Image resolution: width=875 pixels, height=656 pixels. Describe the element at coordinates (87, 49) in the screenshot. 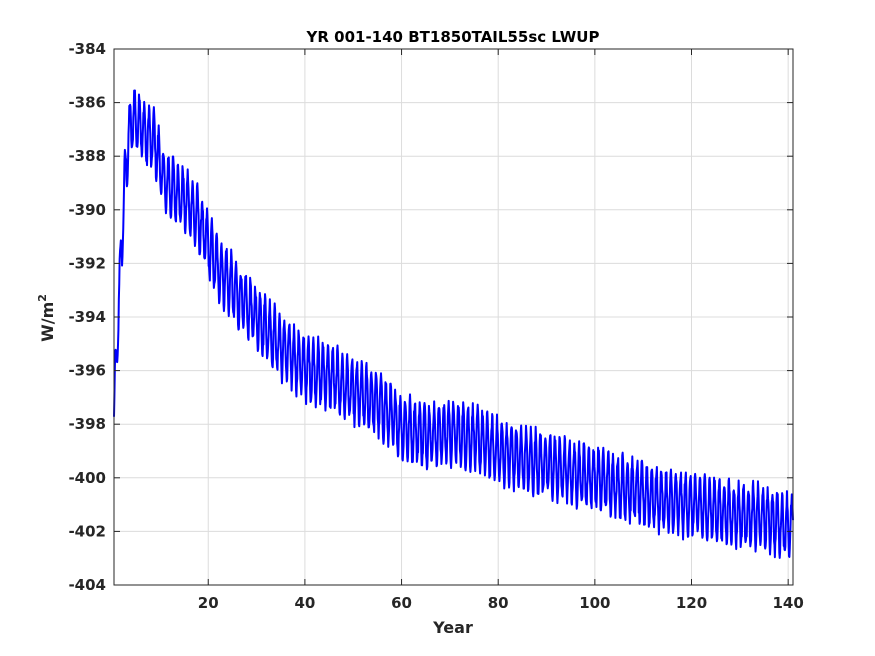

I see `y-tick-label: -384` at that location.